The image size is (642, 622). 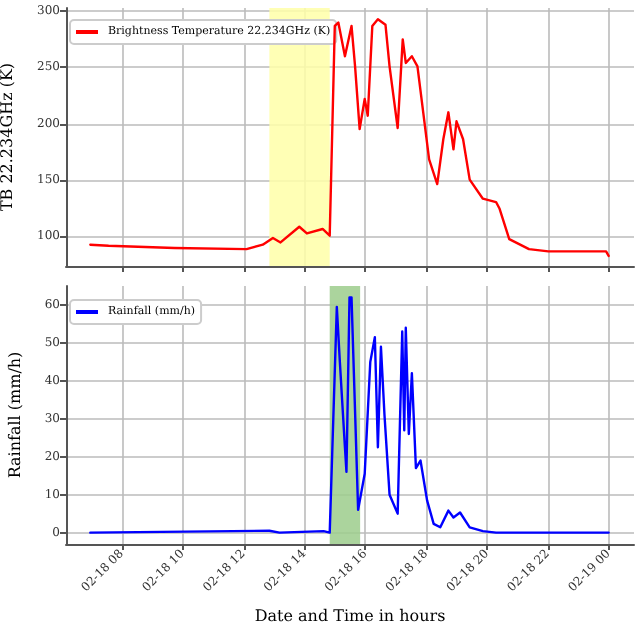 I want to click on x-axis-title: Date and Time in hours, so click(x=350, y=614).